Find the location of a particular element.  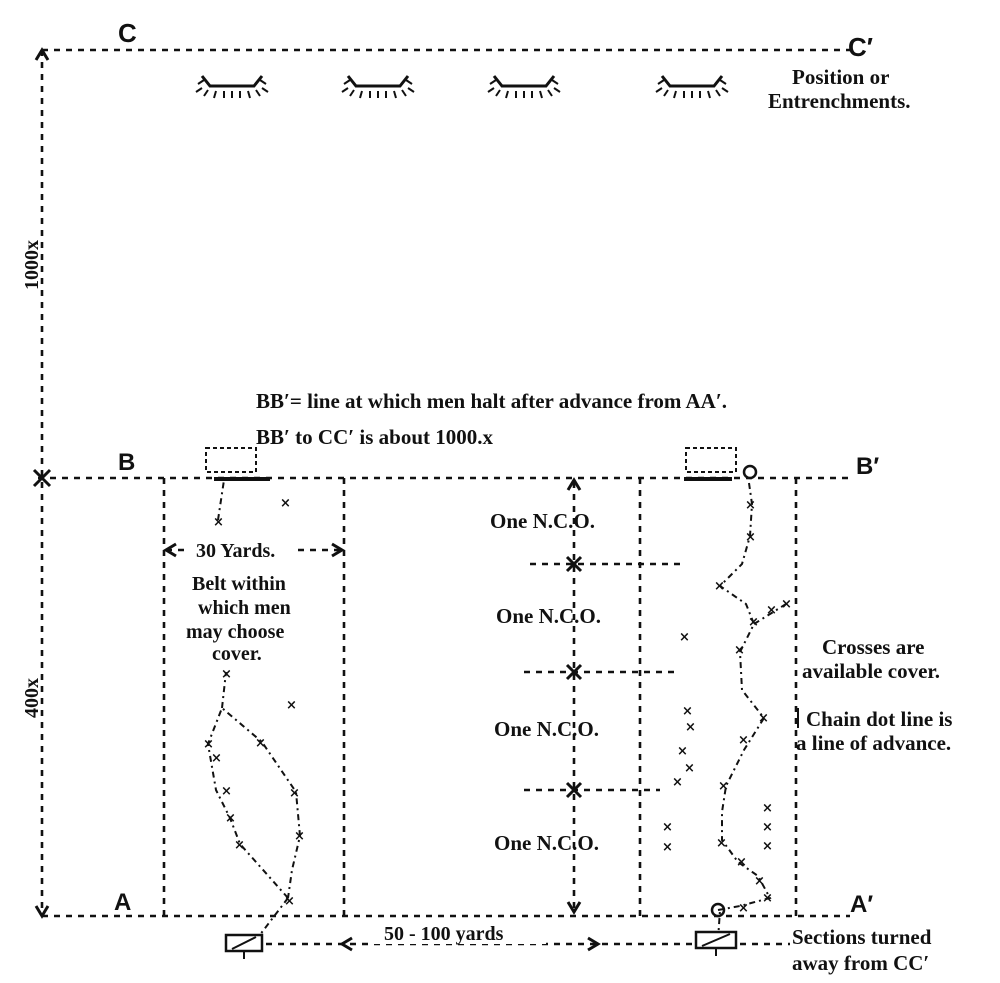

position-label-line2: Entrenchments. is located at coordinates (839, 101).